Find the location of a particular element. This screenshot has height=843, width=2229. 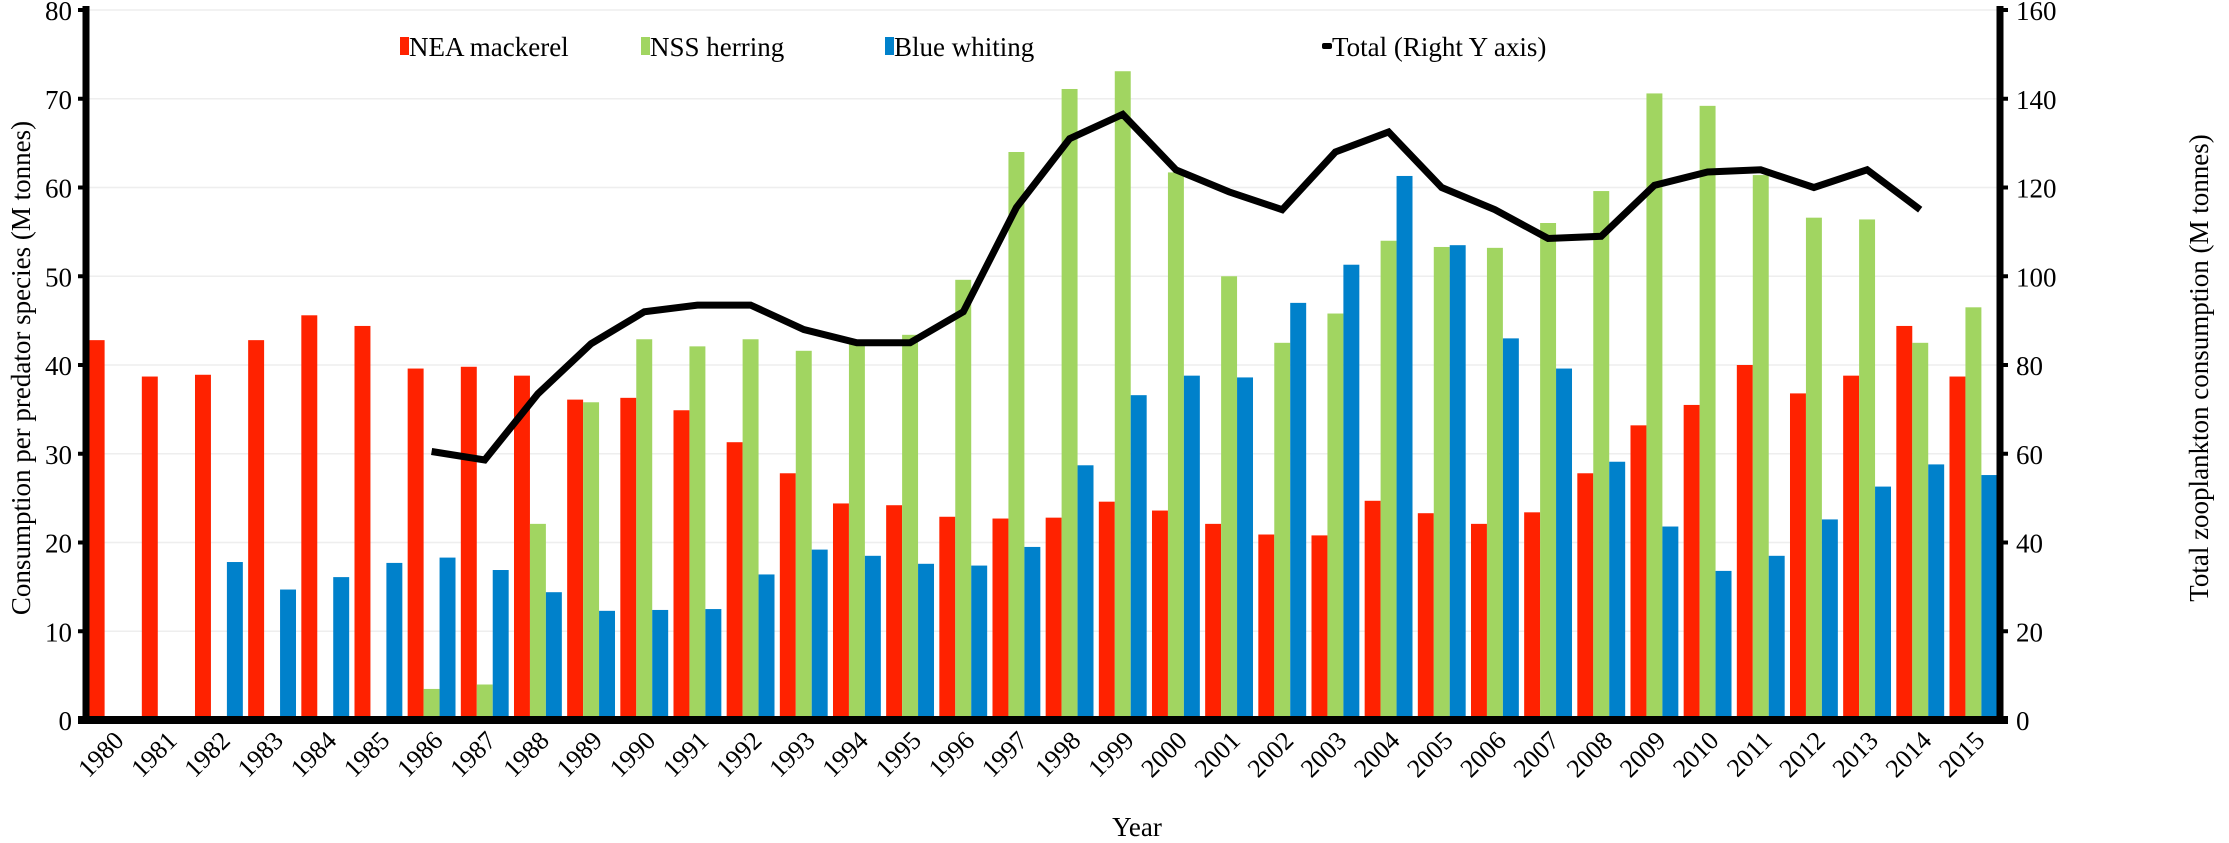

right-tick-label: 0 is located at coordinates (2023, 721).